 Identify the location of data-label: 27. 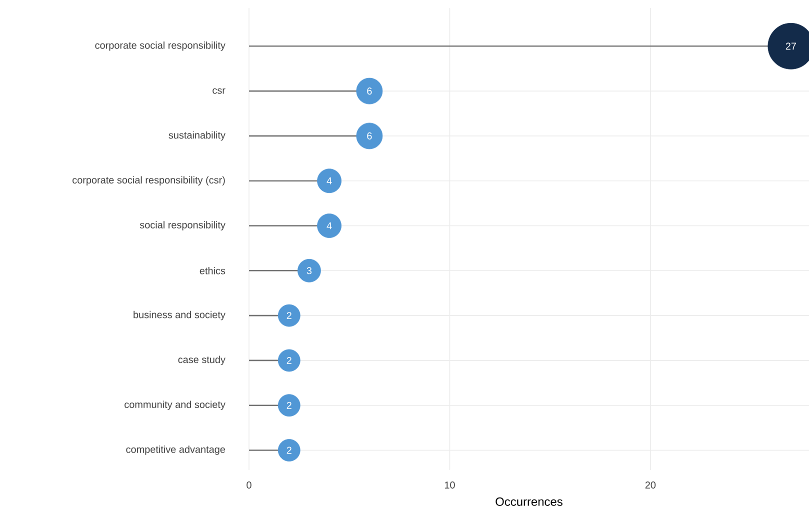
(791, 46).